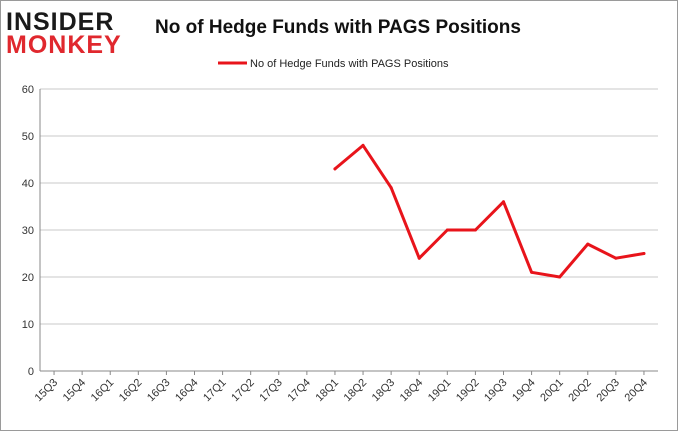 The height and width of the screenshot is (431, 678). I want to click on data-point-18Q2, so click(363, 145).